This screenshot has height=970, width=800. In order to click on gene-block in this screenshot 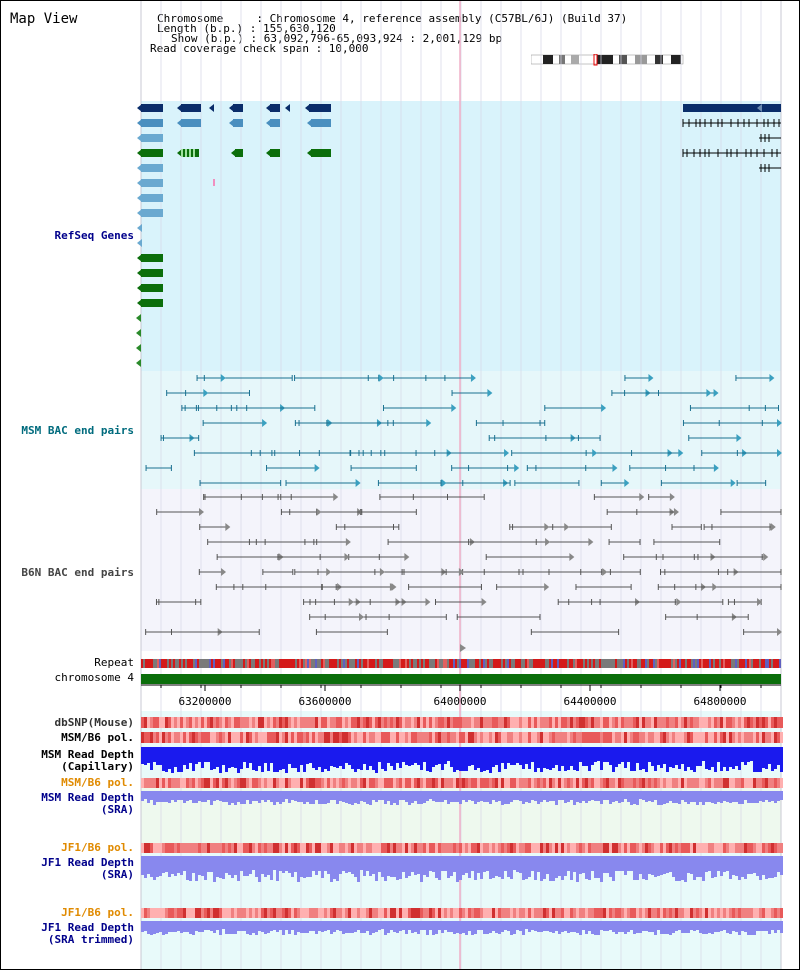, I will do `click(238, 108)`.